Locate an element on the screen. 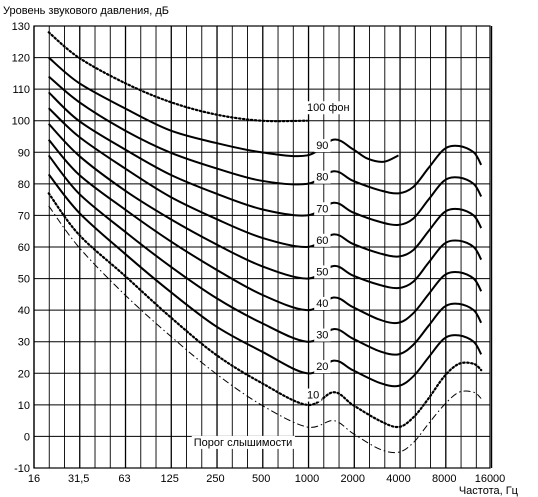  y-tick-label: 60 is located at coordinates (24, 248).